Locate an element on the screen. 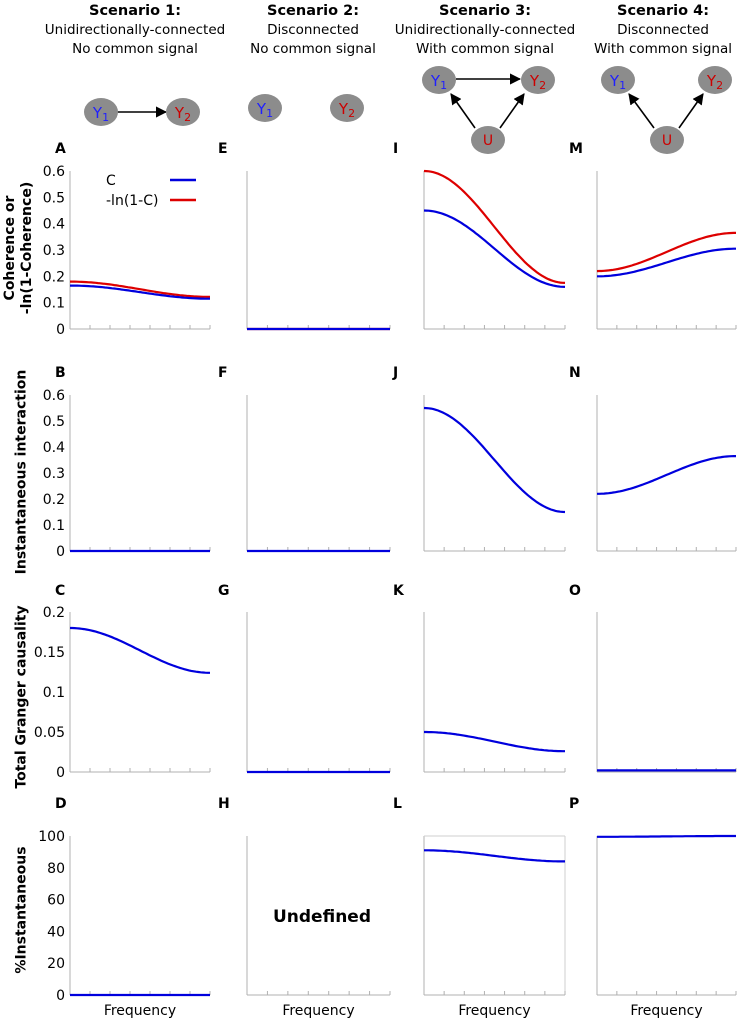 The image size is (743, 1020). panel-label-p: P is located at coordinates (574, 804).